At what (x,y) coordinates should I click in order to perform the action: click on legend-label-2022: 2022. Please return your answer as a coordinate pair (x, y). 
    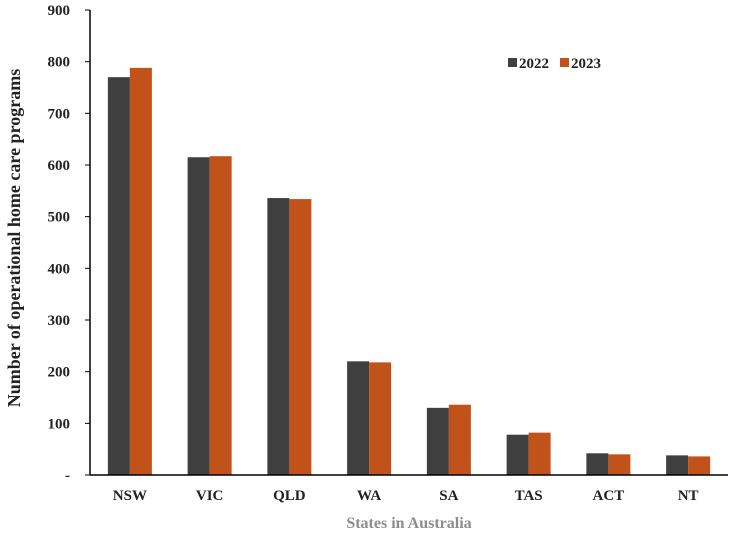
    Looking at the image, I should click on (534, 64).